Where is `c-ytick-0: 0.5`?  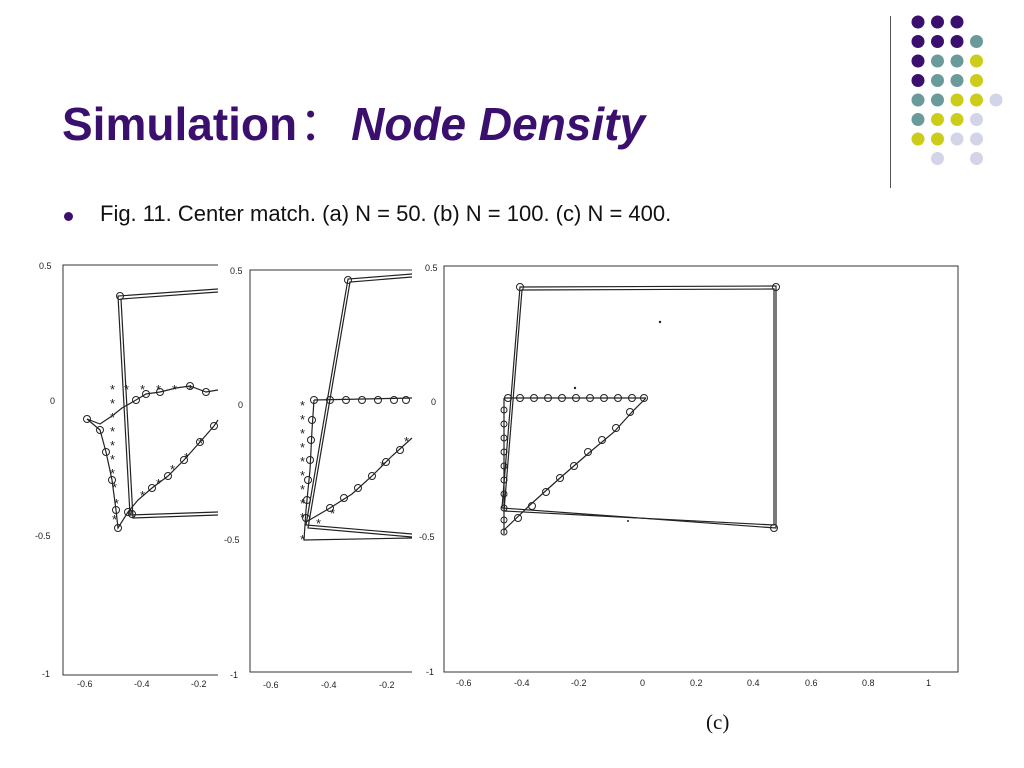 c-ytick-0: 0.5 is located at coordinates (431, 268).